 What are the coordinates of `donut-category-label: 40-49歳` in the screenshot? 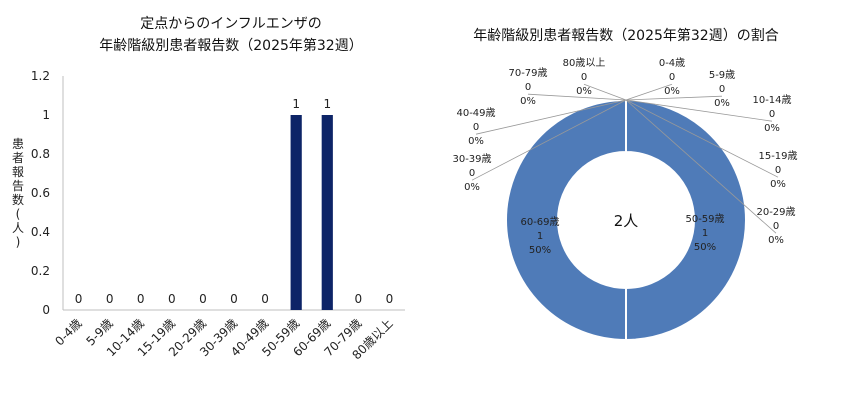 It's located at (475, 113).